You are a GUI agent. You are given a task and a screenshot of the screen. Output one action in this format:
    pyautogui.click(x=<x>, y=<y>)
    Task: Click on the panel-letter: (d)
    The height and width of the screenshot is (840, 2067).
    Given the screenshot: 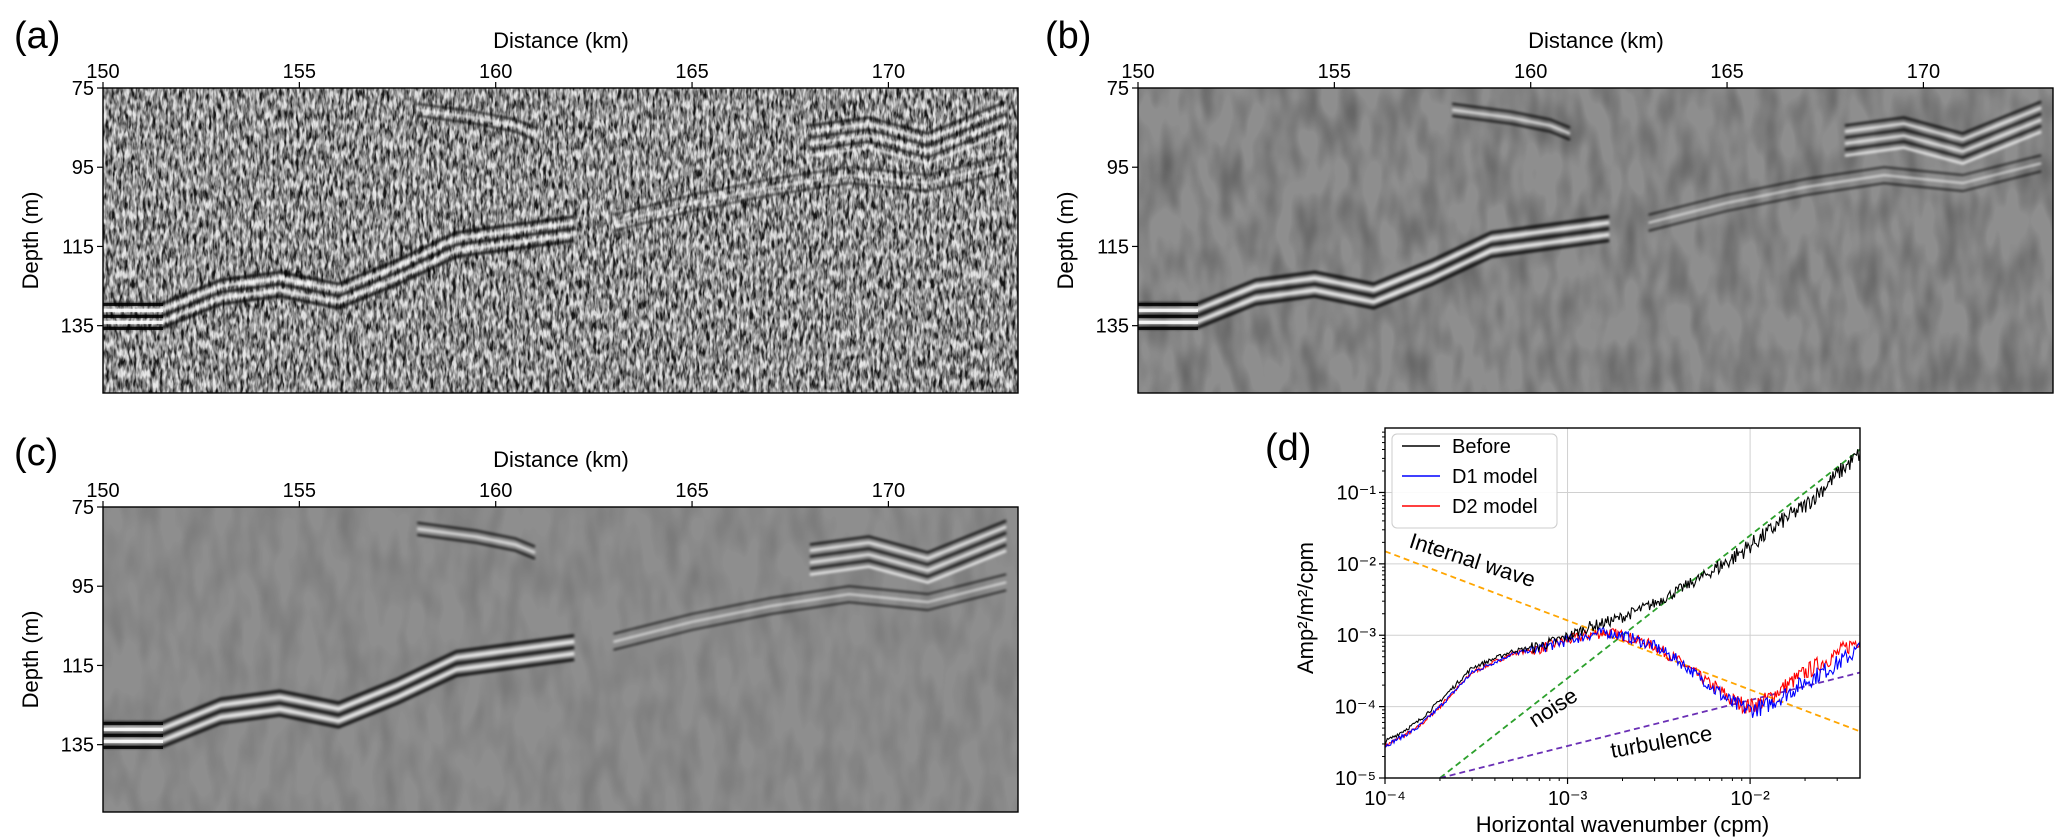 What is the action you would take?
    pyautogui.click(x=1288, y=448)
    